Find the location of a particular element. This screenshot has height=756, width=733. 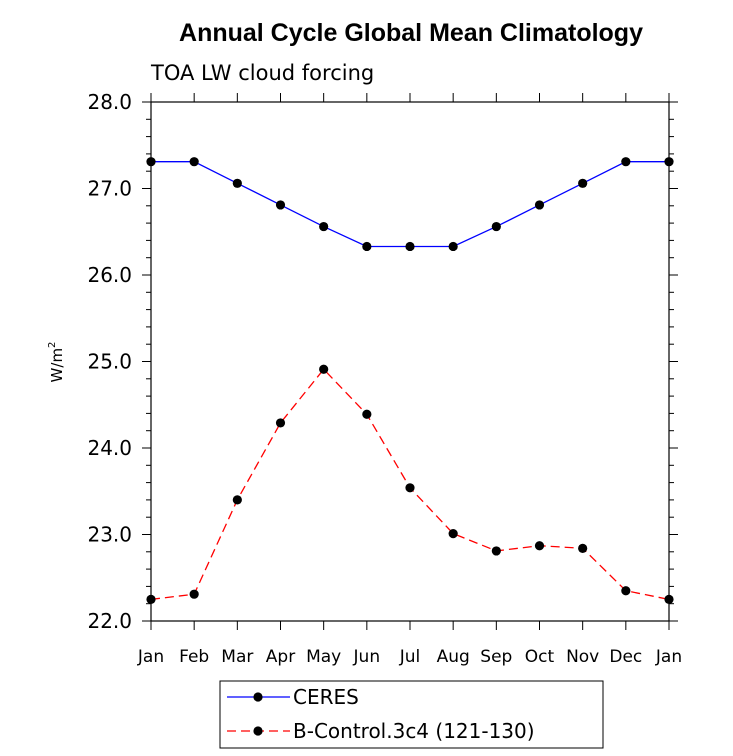

legend-label-model: B-Control.3c4 (121-130) is located at coordinates (414, 731).